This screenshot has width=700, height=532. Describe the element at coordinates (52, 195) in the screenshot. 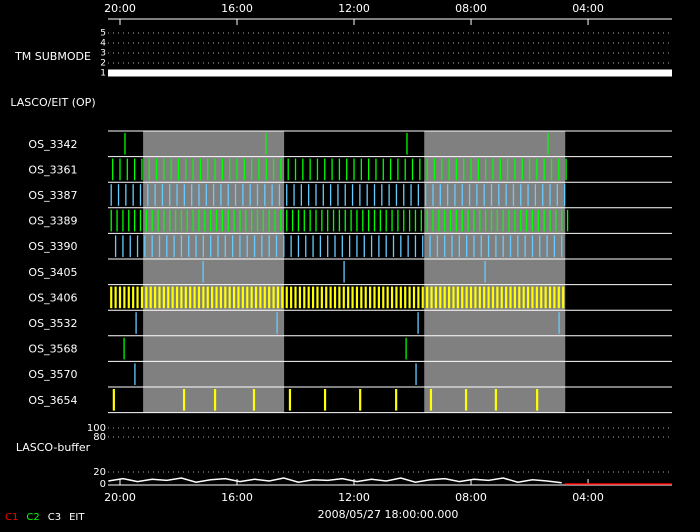

I see `row-label: OS_3387` at that location.